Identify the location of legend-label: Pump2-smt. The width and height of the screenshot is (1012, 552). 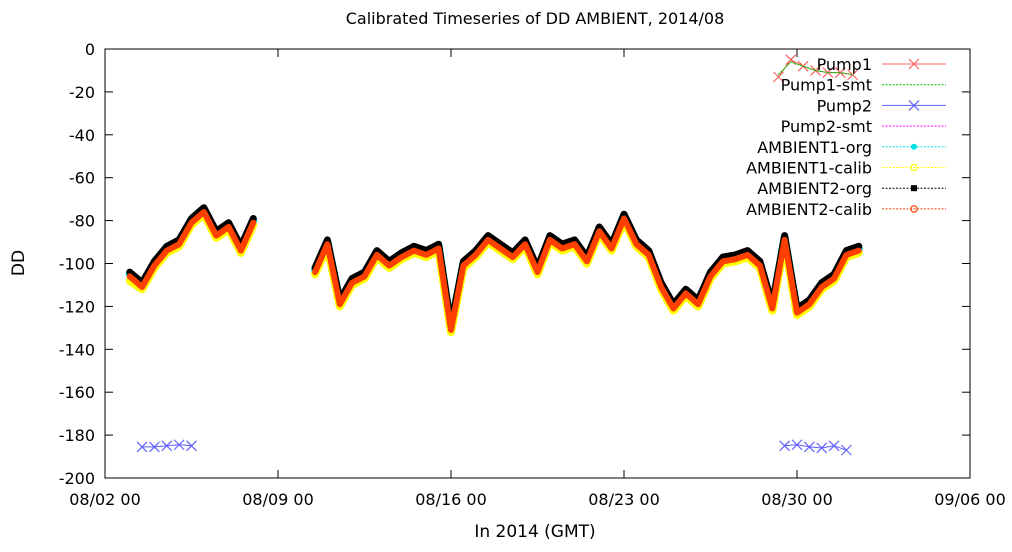
(826, 126).